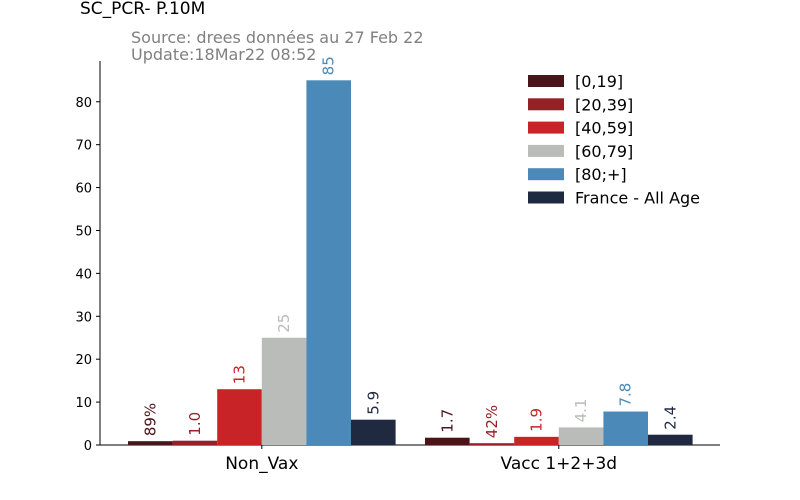 The width and height of the screenshot is (800, 500). What do you see at coordinates (142, 9) in the screenshot?
I see `chart-title: SC_PCR- P.10M` at bounding box center [142, 9].